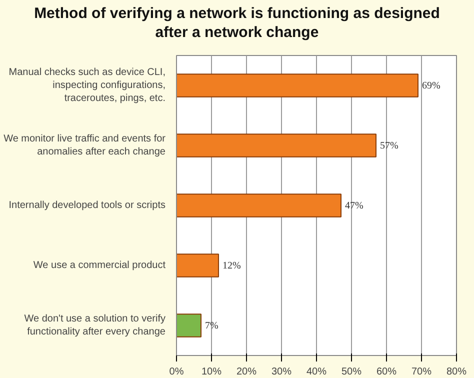 This screenshot has width=474, height=378. What do you see at coordinates (99, 265) in the screenshot?
I see `y-tick-label: We use a commercial product` at bounding box center [99, 265].